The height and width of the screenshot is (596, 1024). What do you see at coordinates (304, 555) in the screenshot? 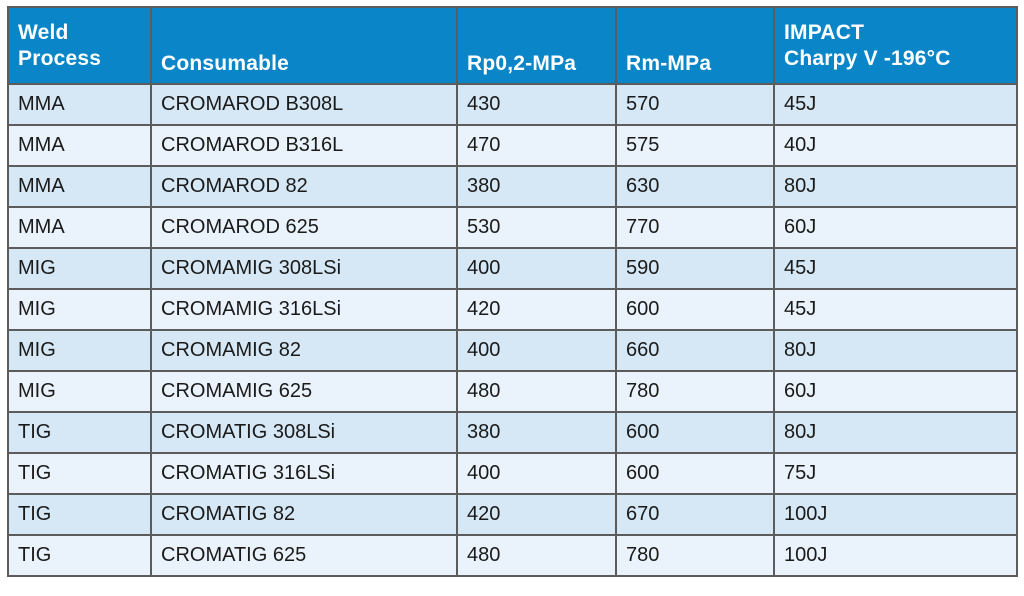
I see `consumable-cell: CROMATIG 625` at bounding box center [304, 555].